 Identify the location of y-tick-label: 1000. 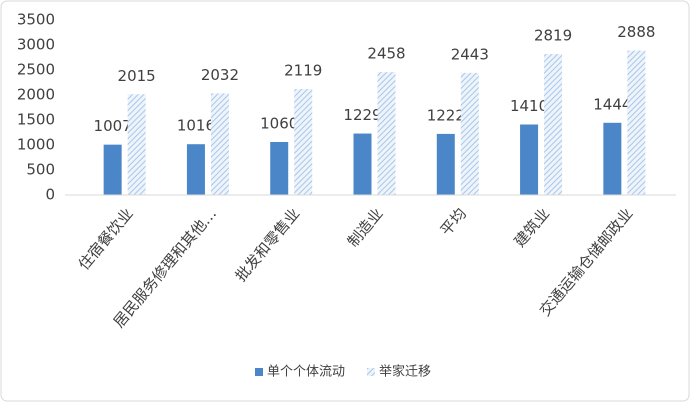
(36, 145).